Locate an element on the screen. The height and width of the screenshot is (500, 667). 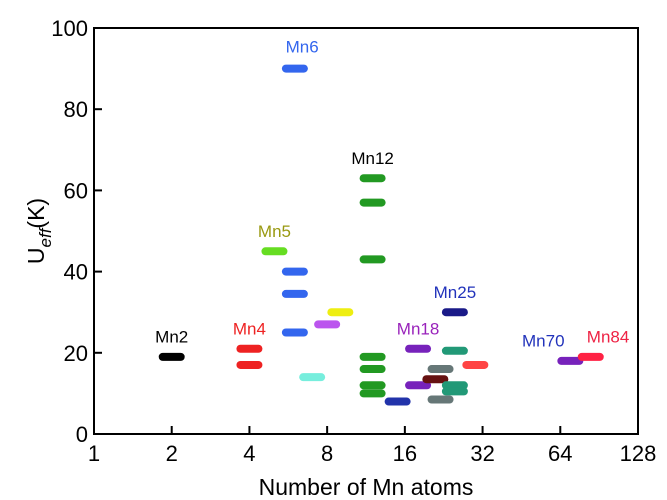
x-tick-label: 128 is located at coordinates (638, 453).